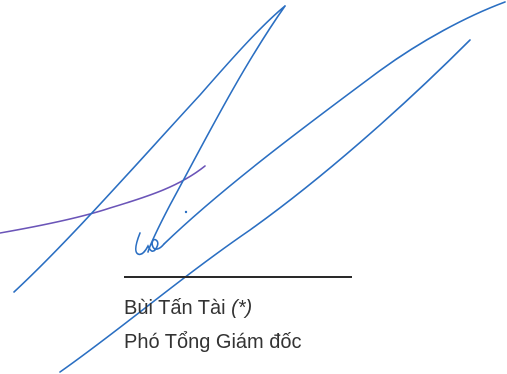 Image resolution: width=507 pixels, height=374 pixels. Describe the element at coordinates (186, 212) in the screenshot. I see `signature-dot` at that location.